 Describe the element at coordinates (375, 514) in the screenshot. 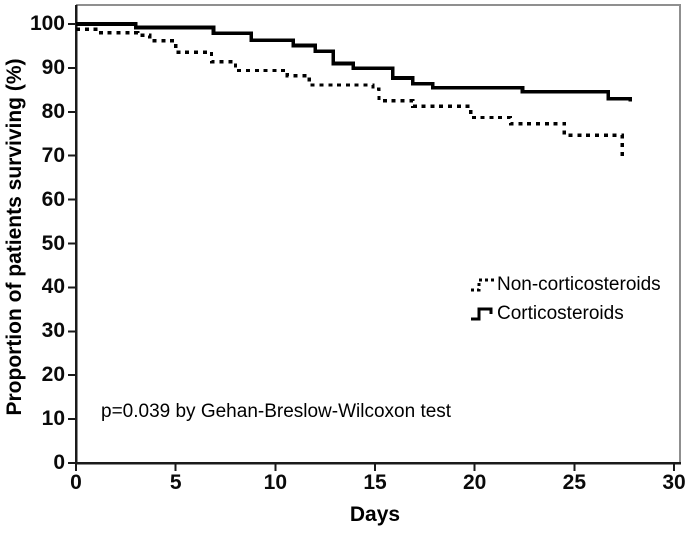

I see `x-axis-title: Days` at that location.